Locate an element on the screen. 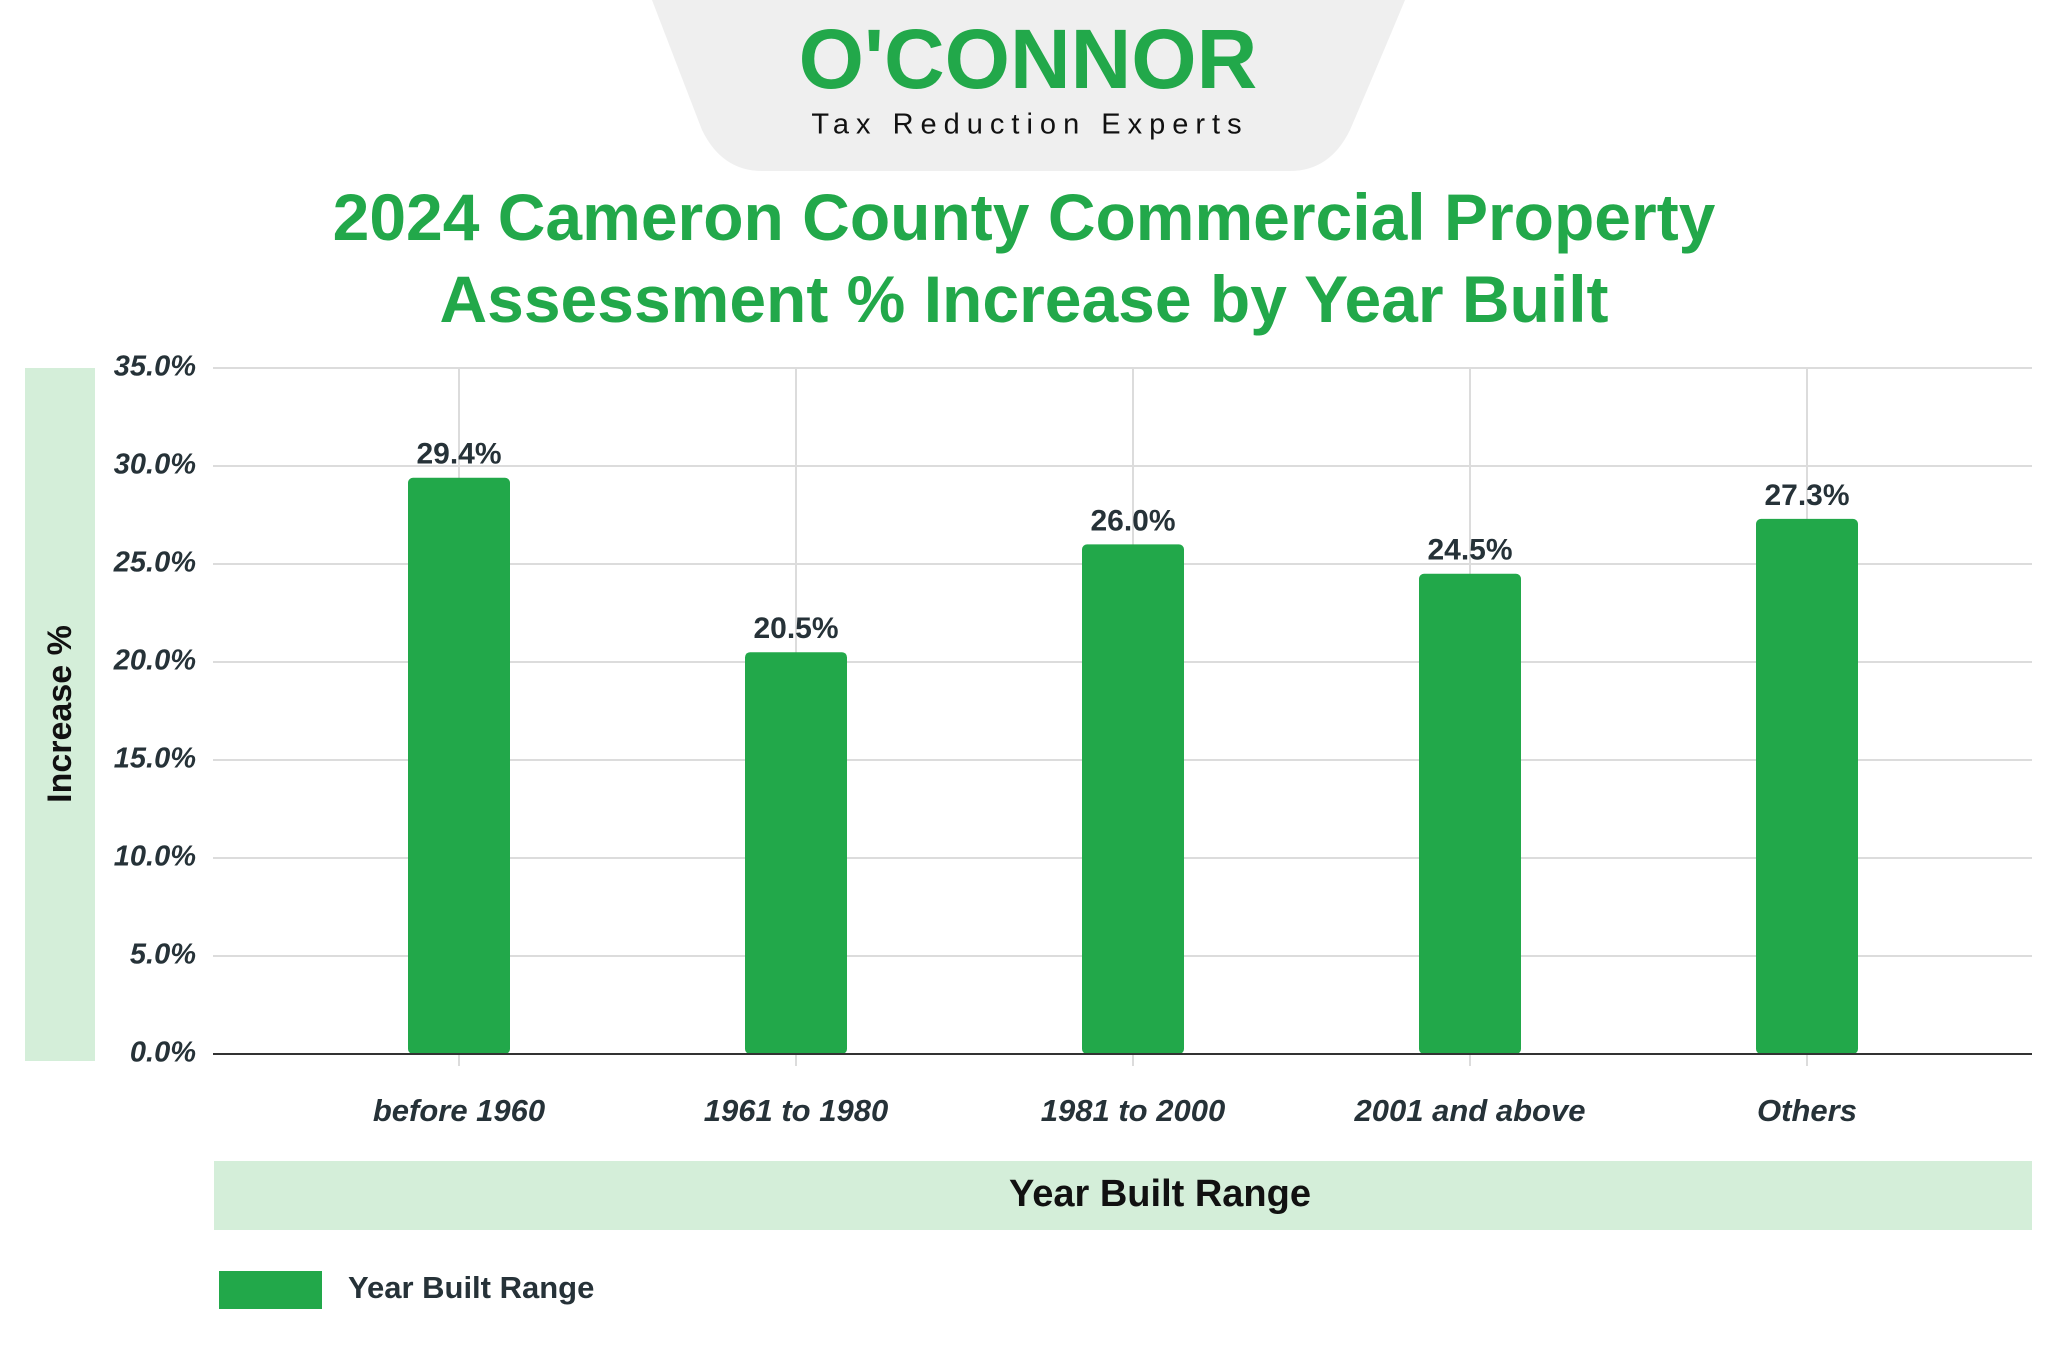 Image resolution: width=2048 pixels, height=1357 pixels. y-tick-label: 30.0% is located at coordinates (155, 465).